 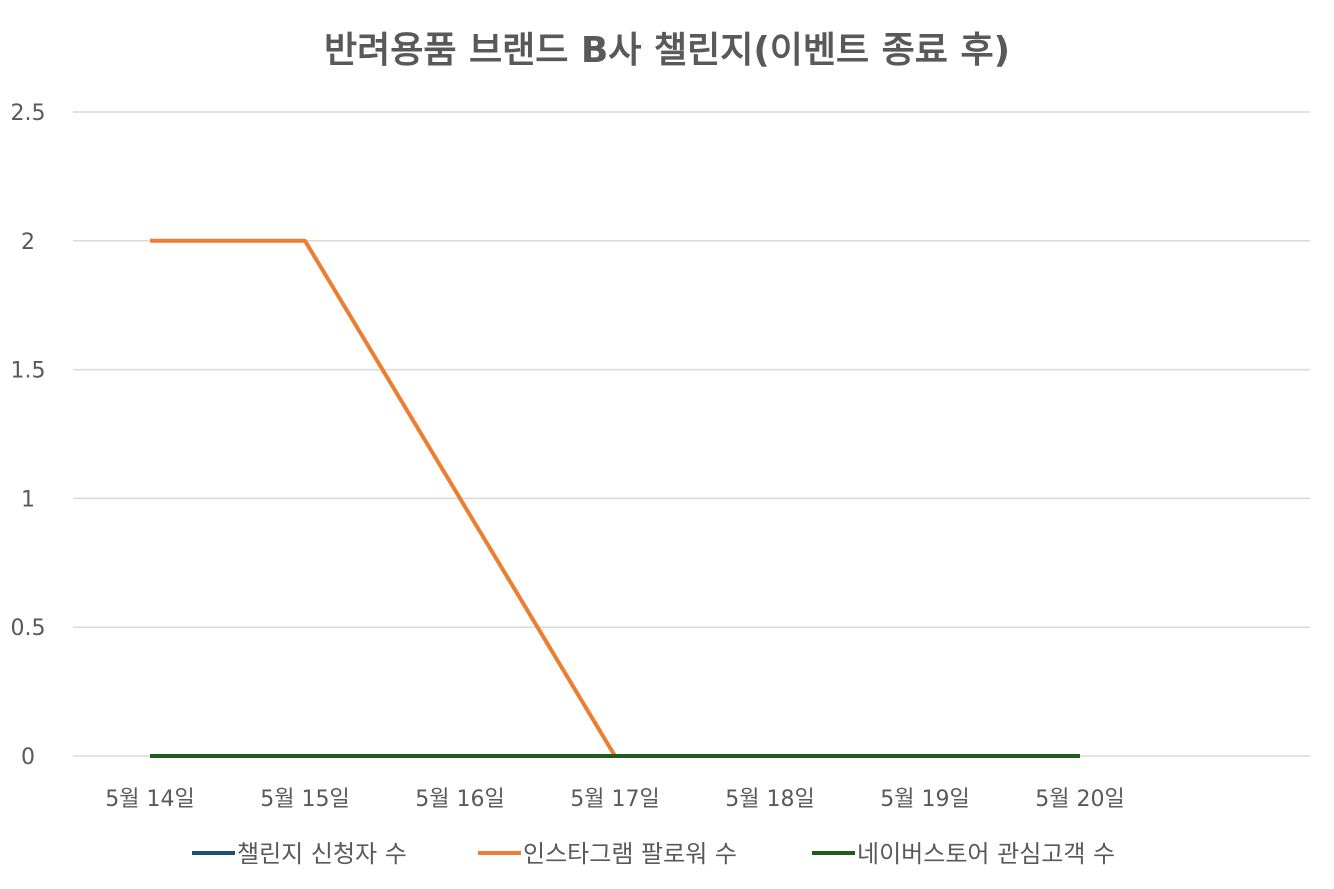 I want to click on y-tick-label: 2, so click(x=28, y=242).